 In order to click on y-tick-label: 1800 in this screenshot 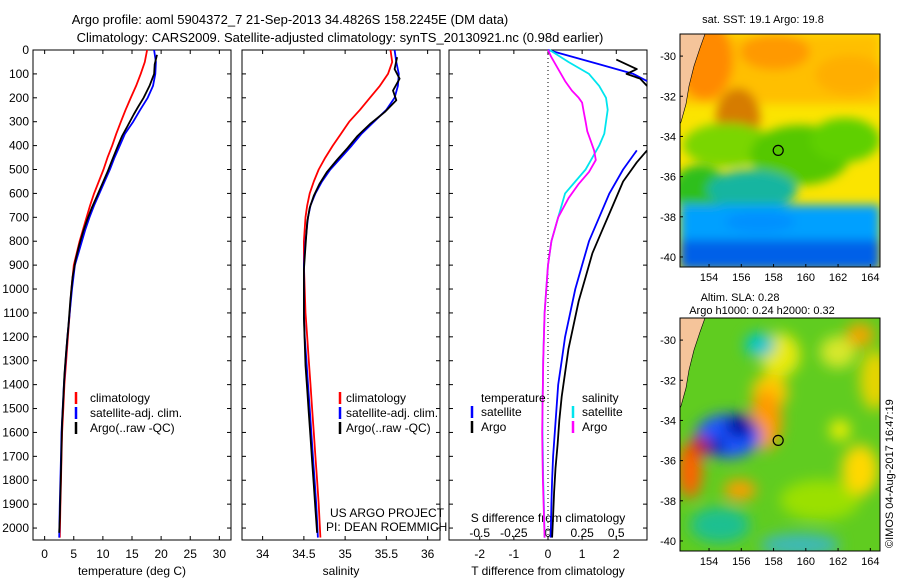, I will do `click(15, 480)`.